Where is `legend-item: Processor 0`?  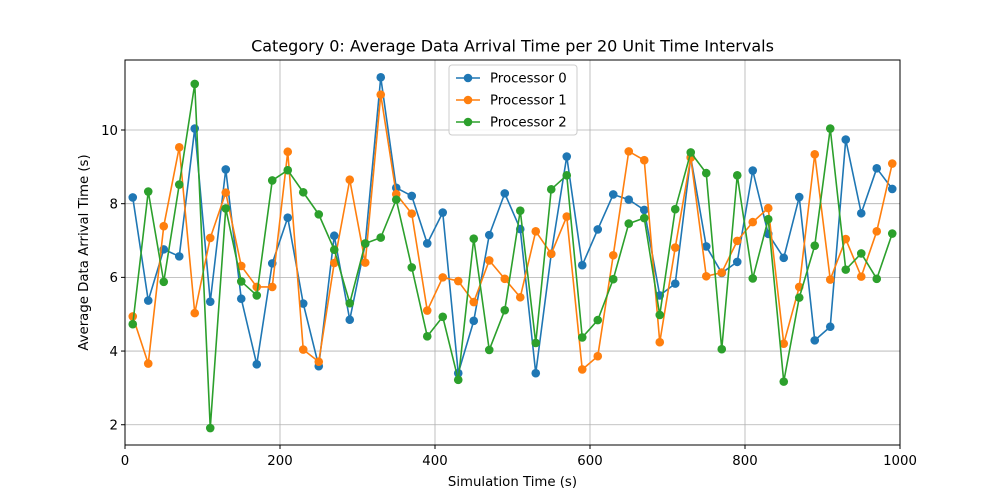 legend-item: Processor 0 is located at coordinates (511, 79).